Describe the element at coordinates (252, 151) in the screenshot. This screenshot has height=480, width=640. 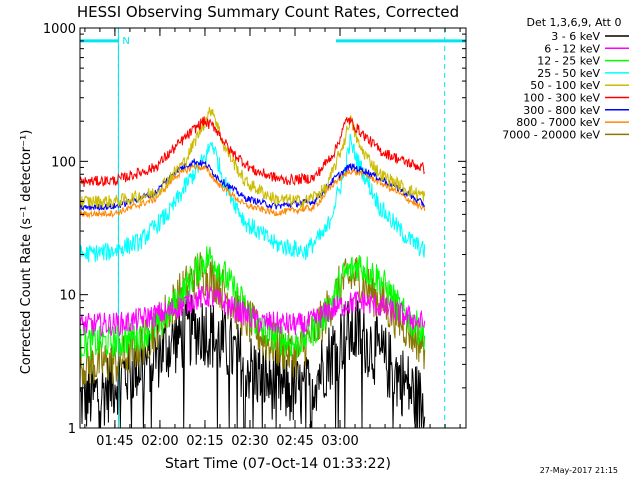
I see `series-line-100-300-kev` at that location.